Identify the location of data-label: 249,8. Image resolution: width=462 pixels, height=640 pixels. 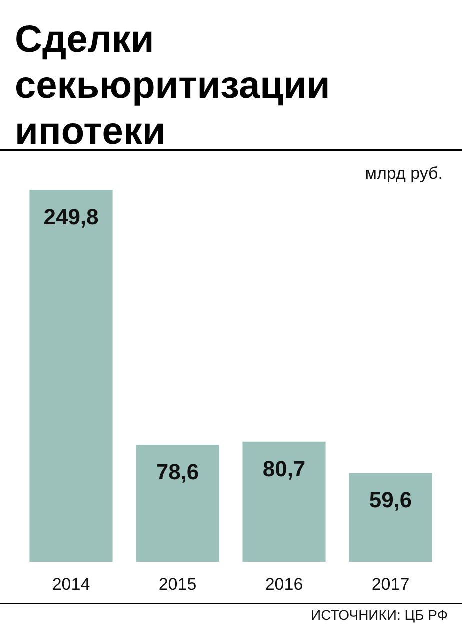
(71, 217).